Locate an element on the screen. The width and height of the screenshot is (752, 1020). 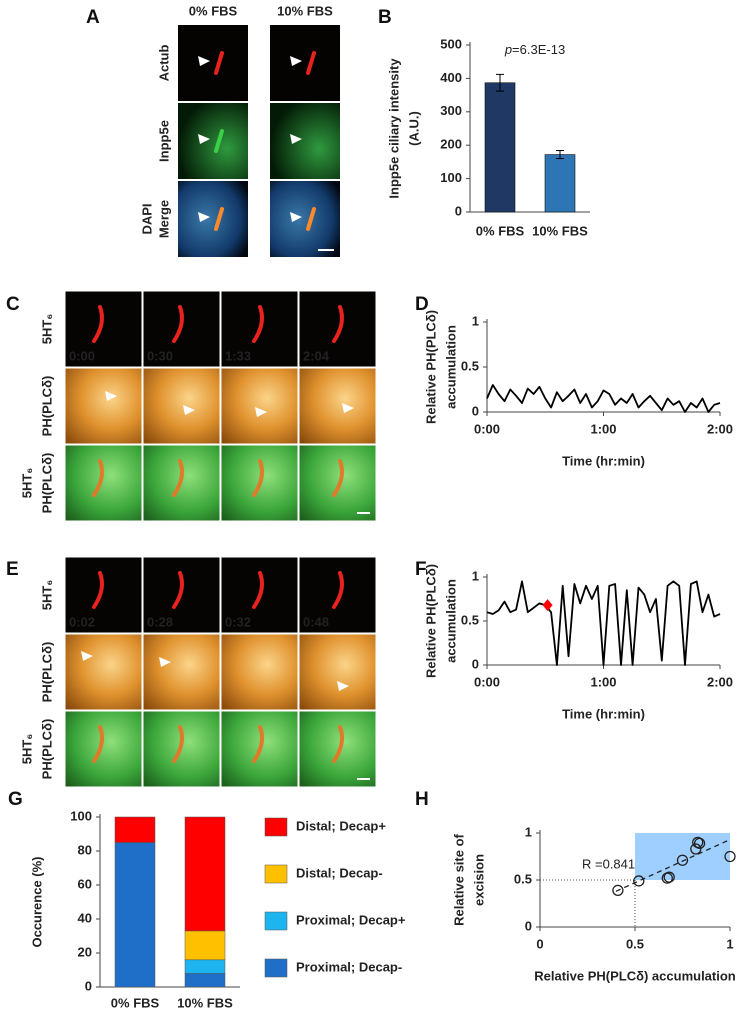
line is located at coordinates (603, 623).